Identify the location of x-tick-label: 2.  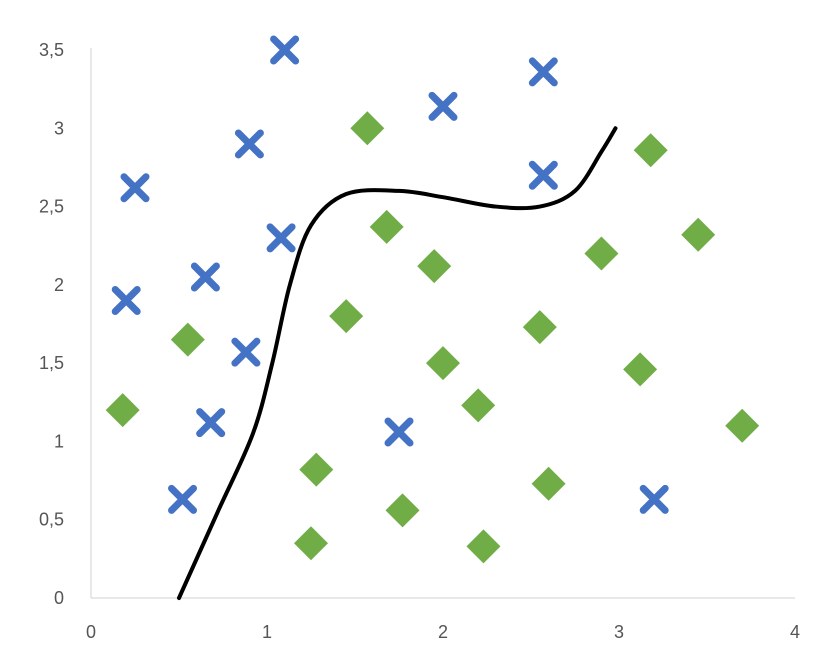
(443, 632).